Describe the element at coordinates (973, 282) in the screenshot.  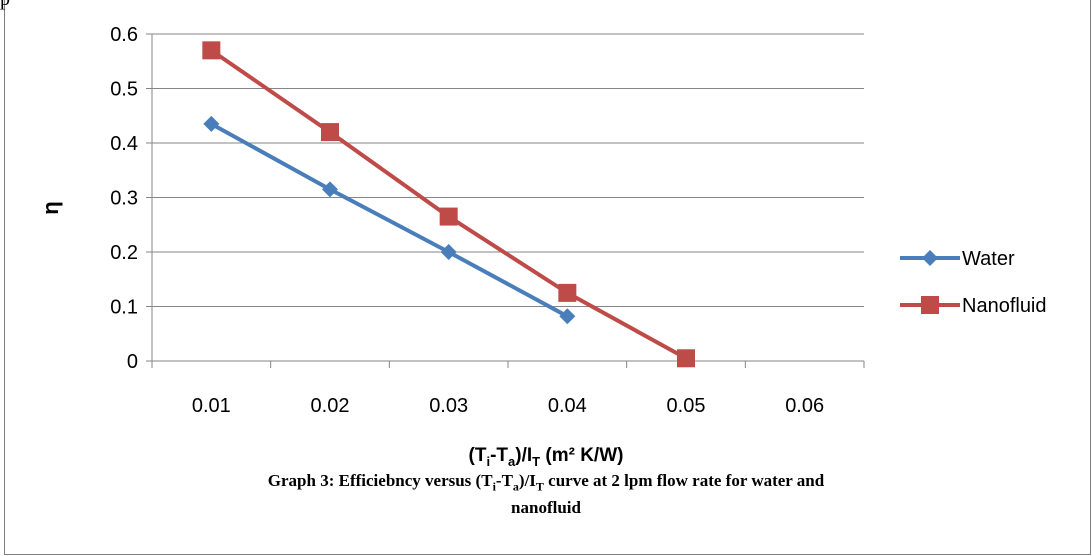
I see `legend: Water Nanofluid` at that location.